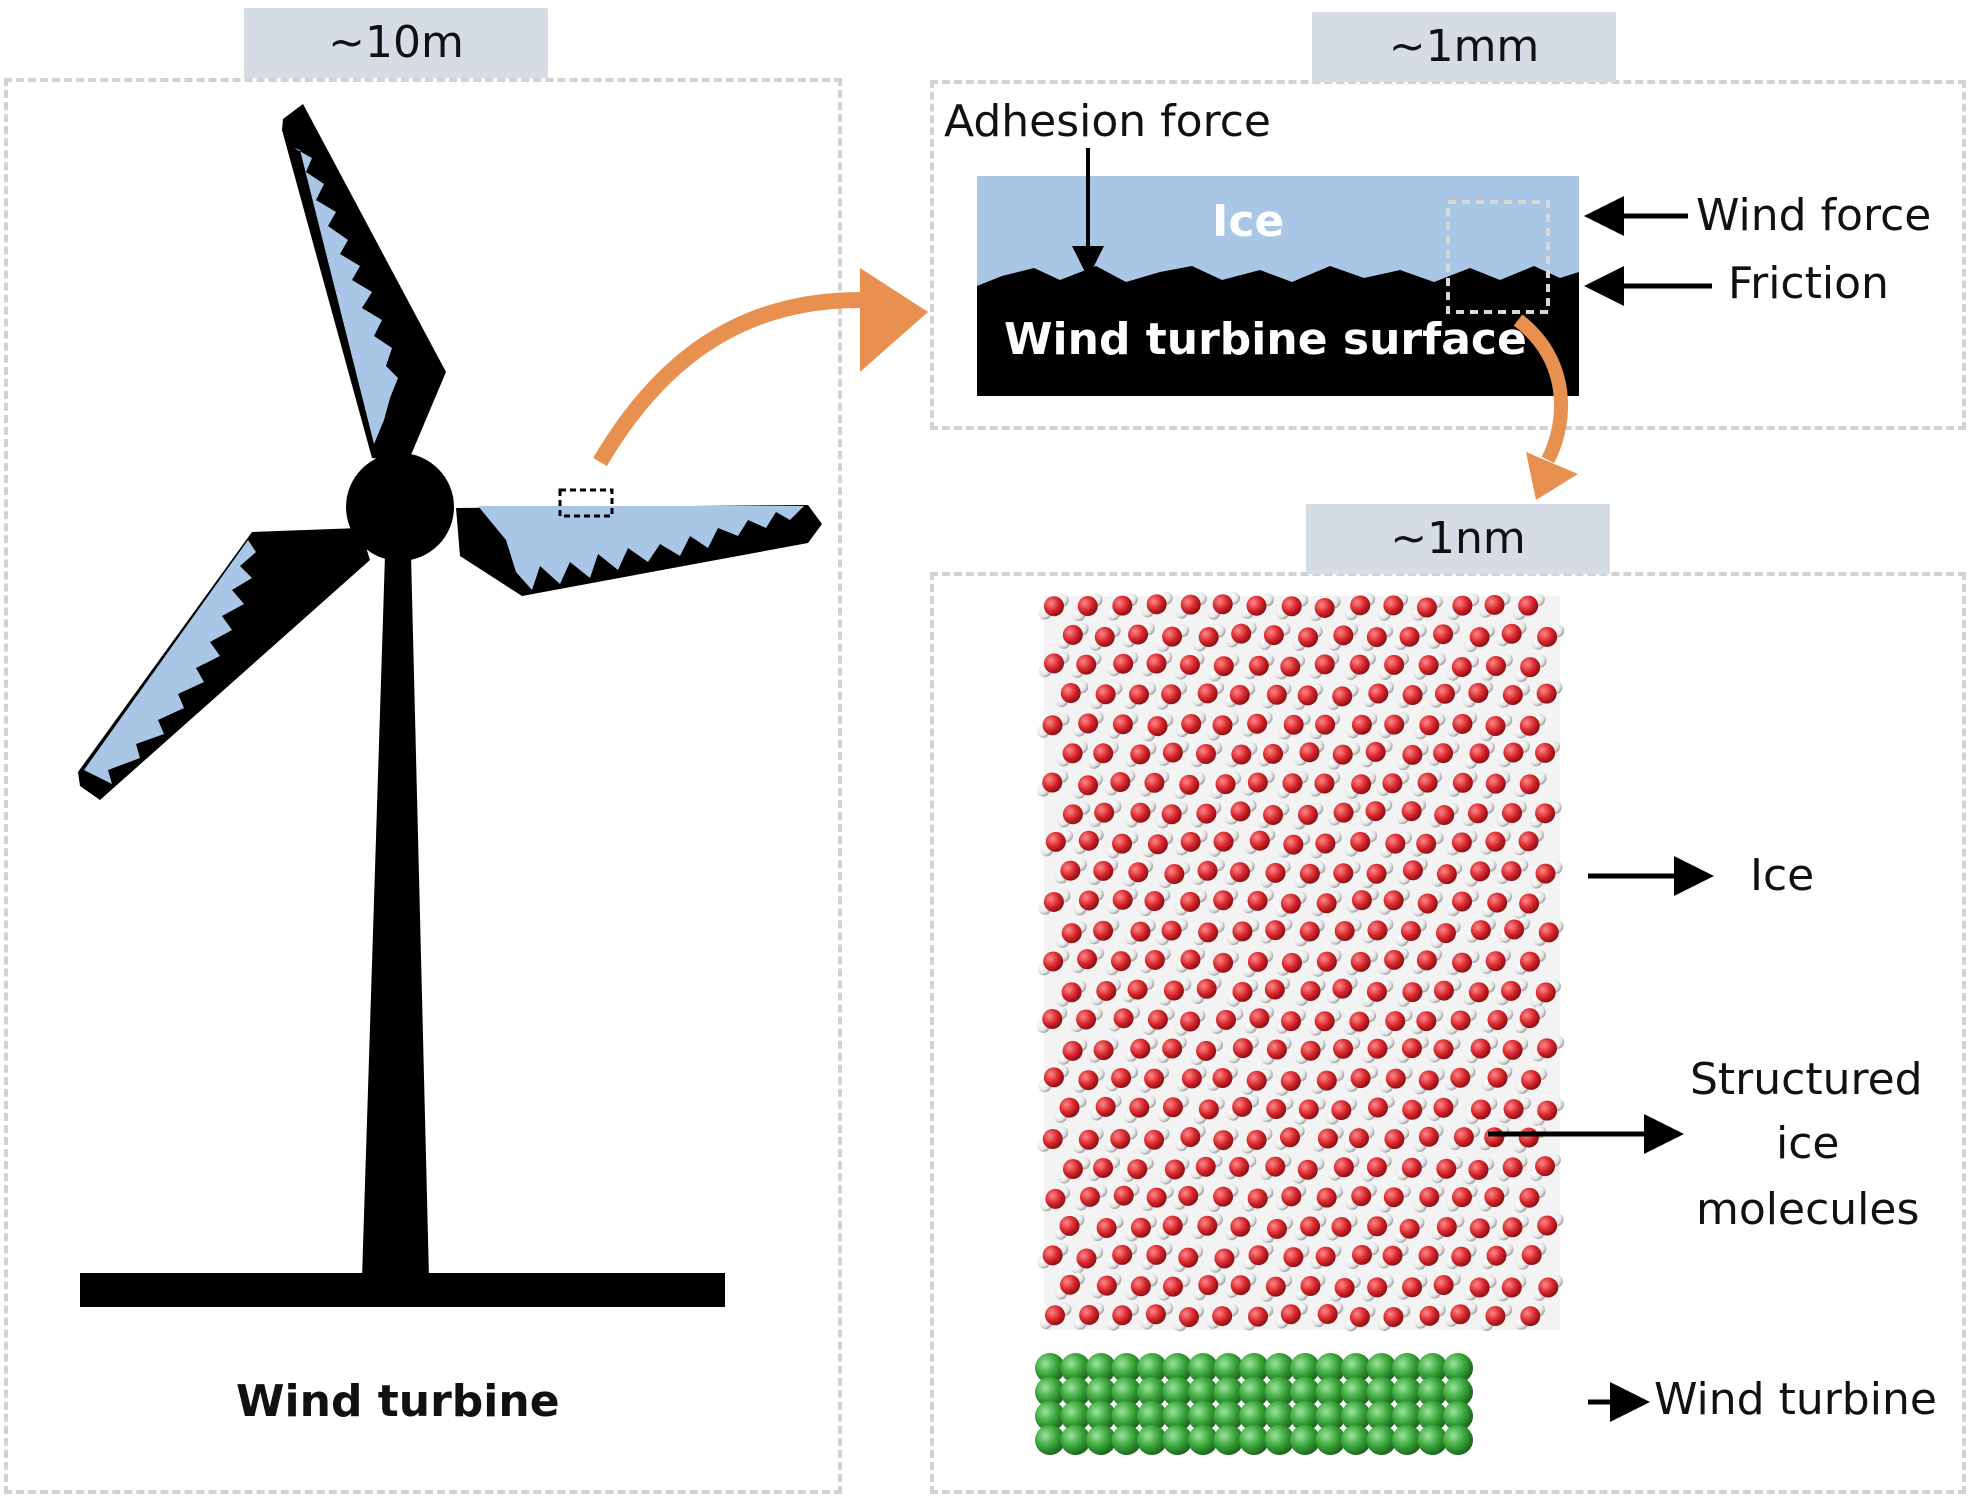  I want to click on nano-ice-label: Ice, so click(1782, 875).